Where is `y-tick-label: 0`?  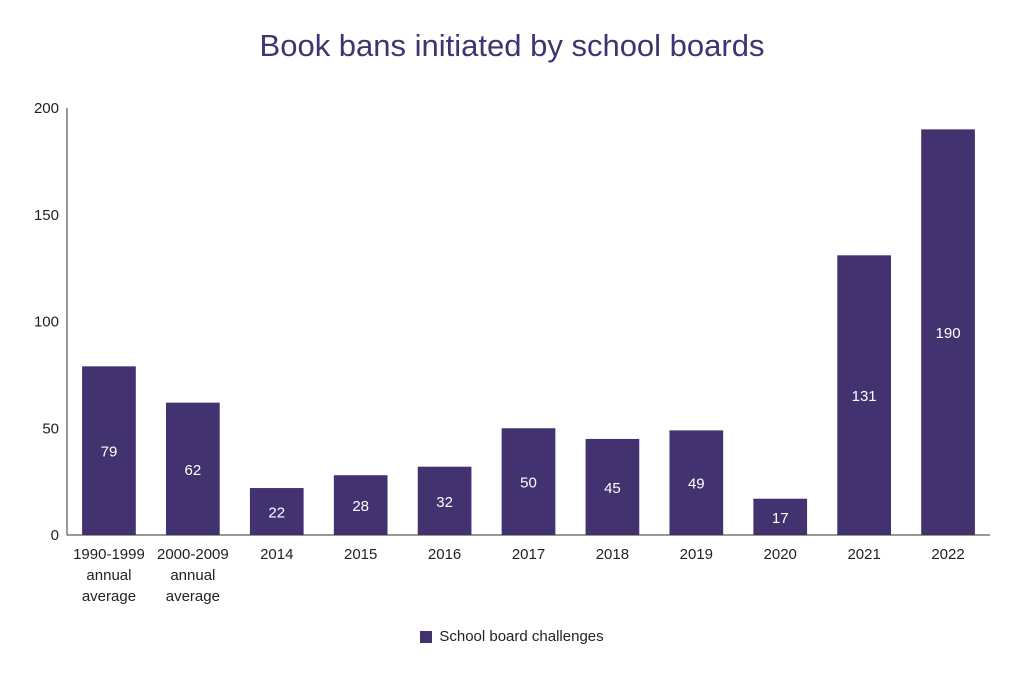 y-tick-label: 0 is located at coordinates (55, 535).